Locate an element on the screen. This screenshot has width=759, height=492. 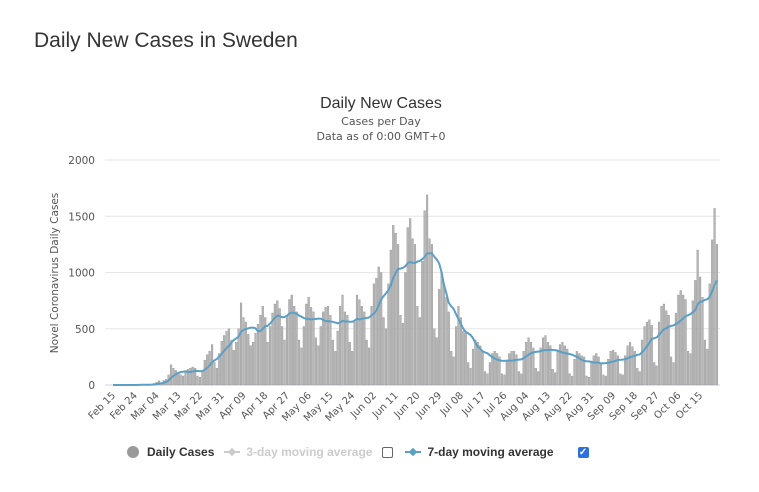
legend-3day-average: 3-day moving average is located at coordinates (298, 452).